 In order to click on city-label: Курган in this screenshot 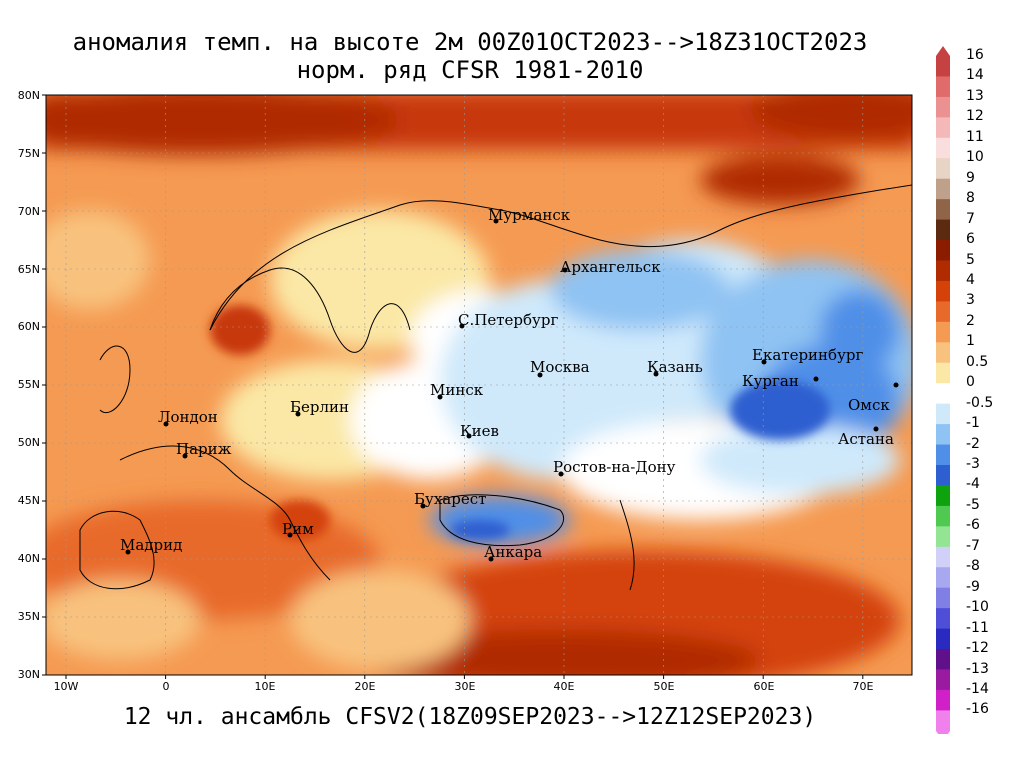, I will do `click(770, 381)`.